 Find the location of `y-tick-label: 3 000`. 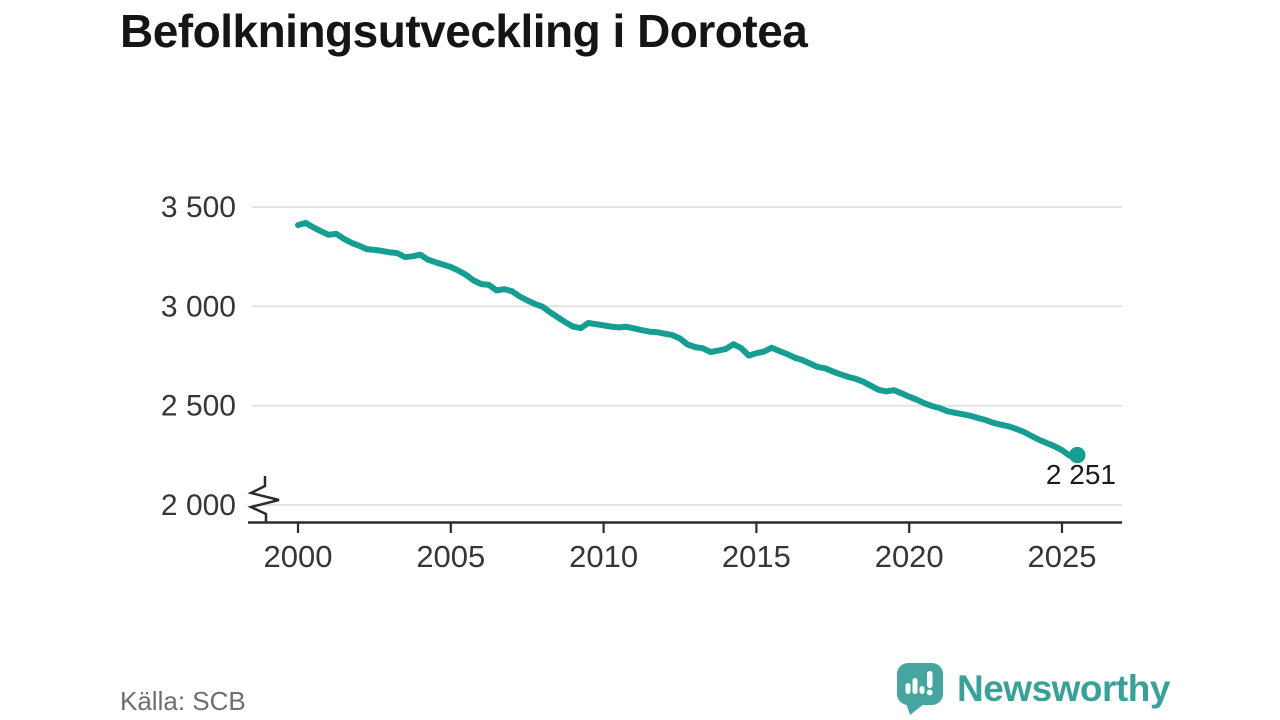

y-tick-label: 3 000 is located at coordinates (198, 306).